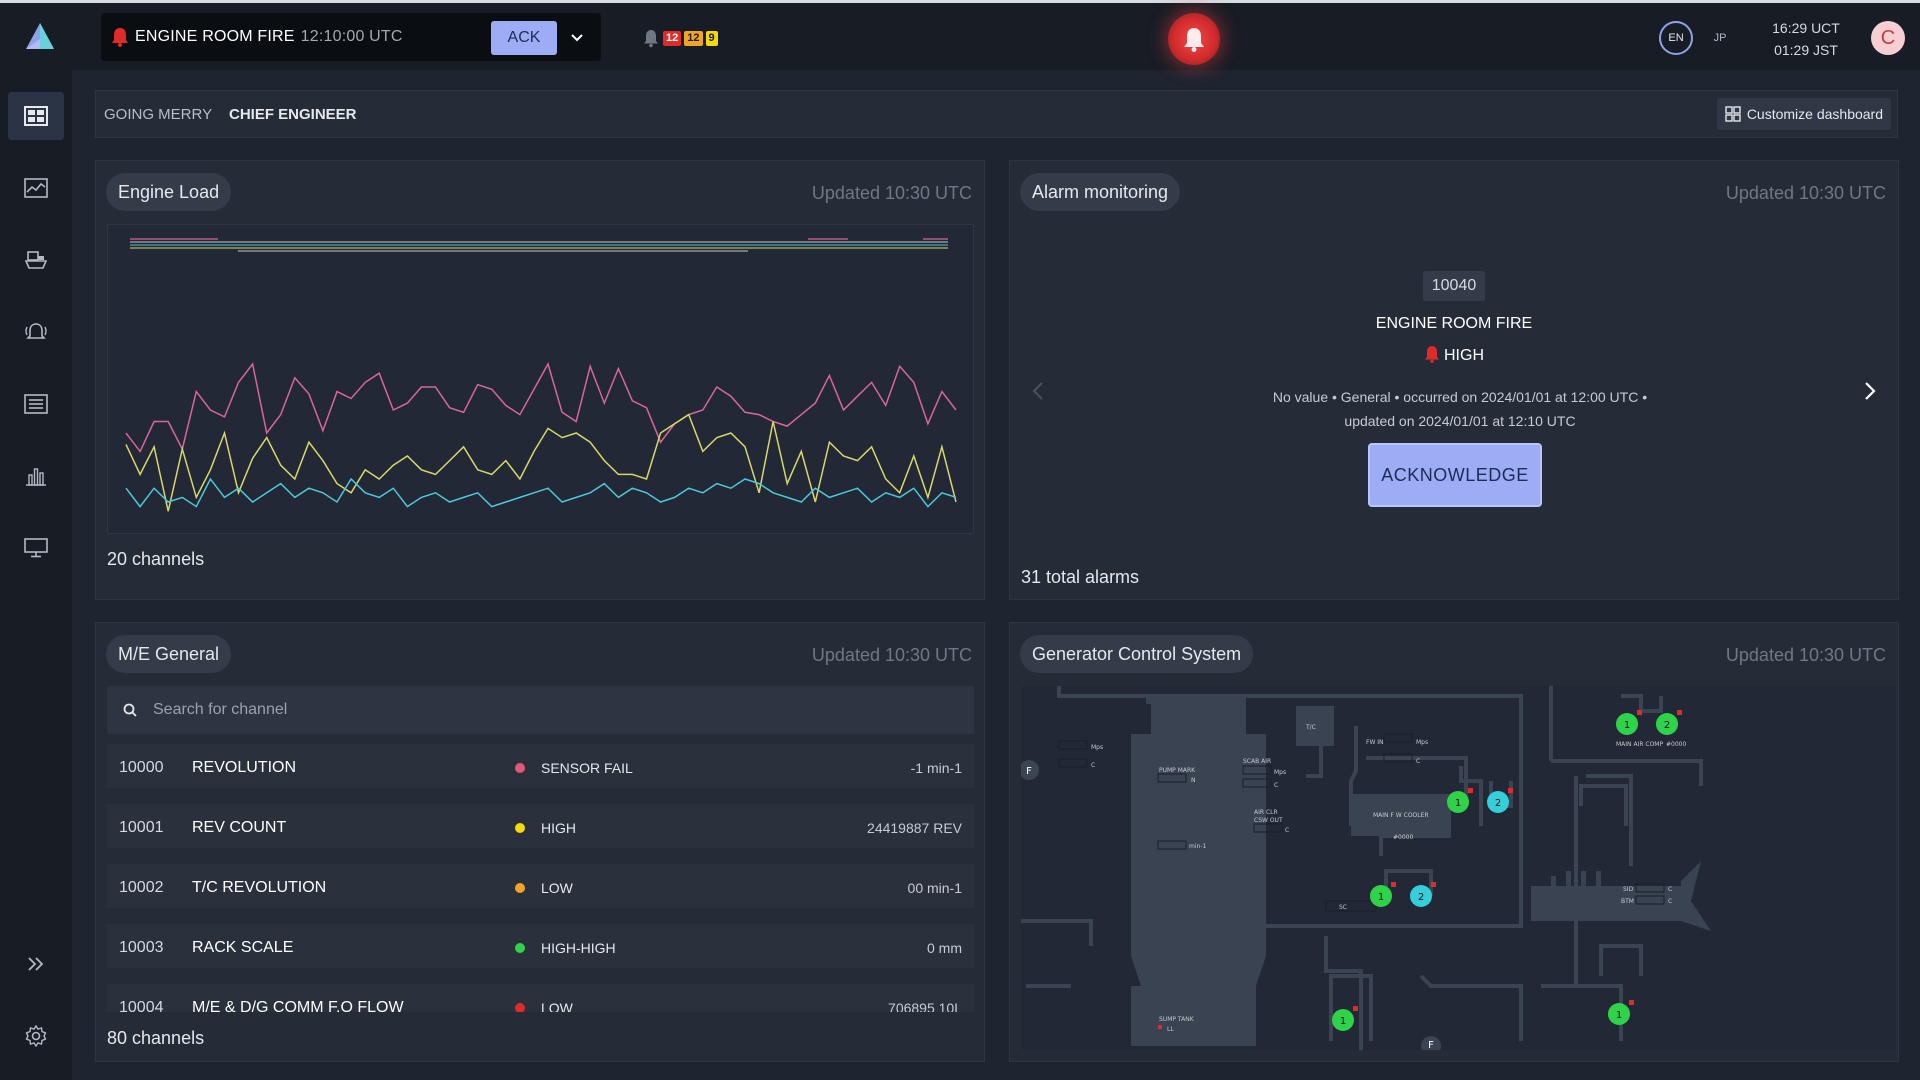  I want to click on nav-list, so click(36, 404).